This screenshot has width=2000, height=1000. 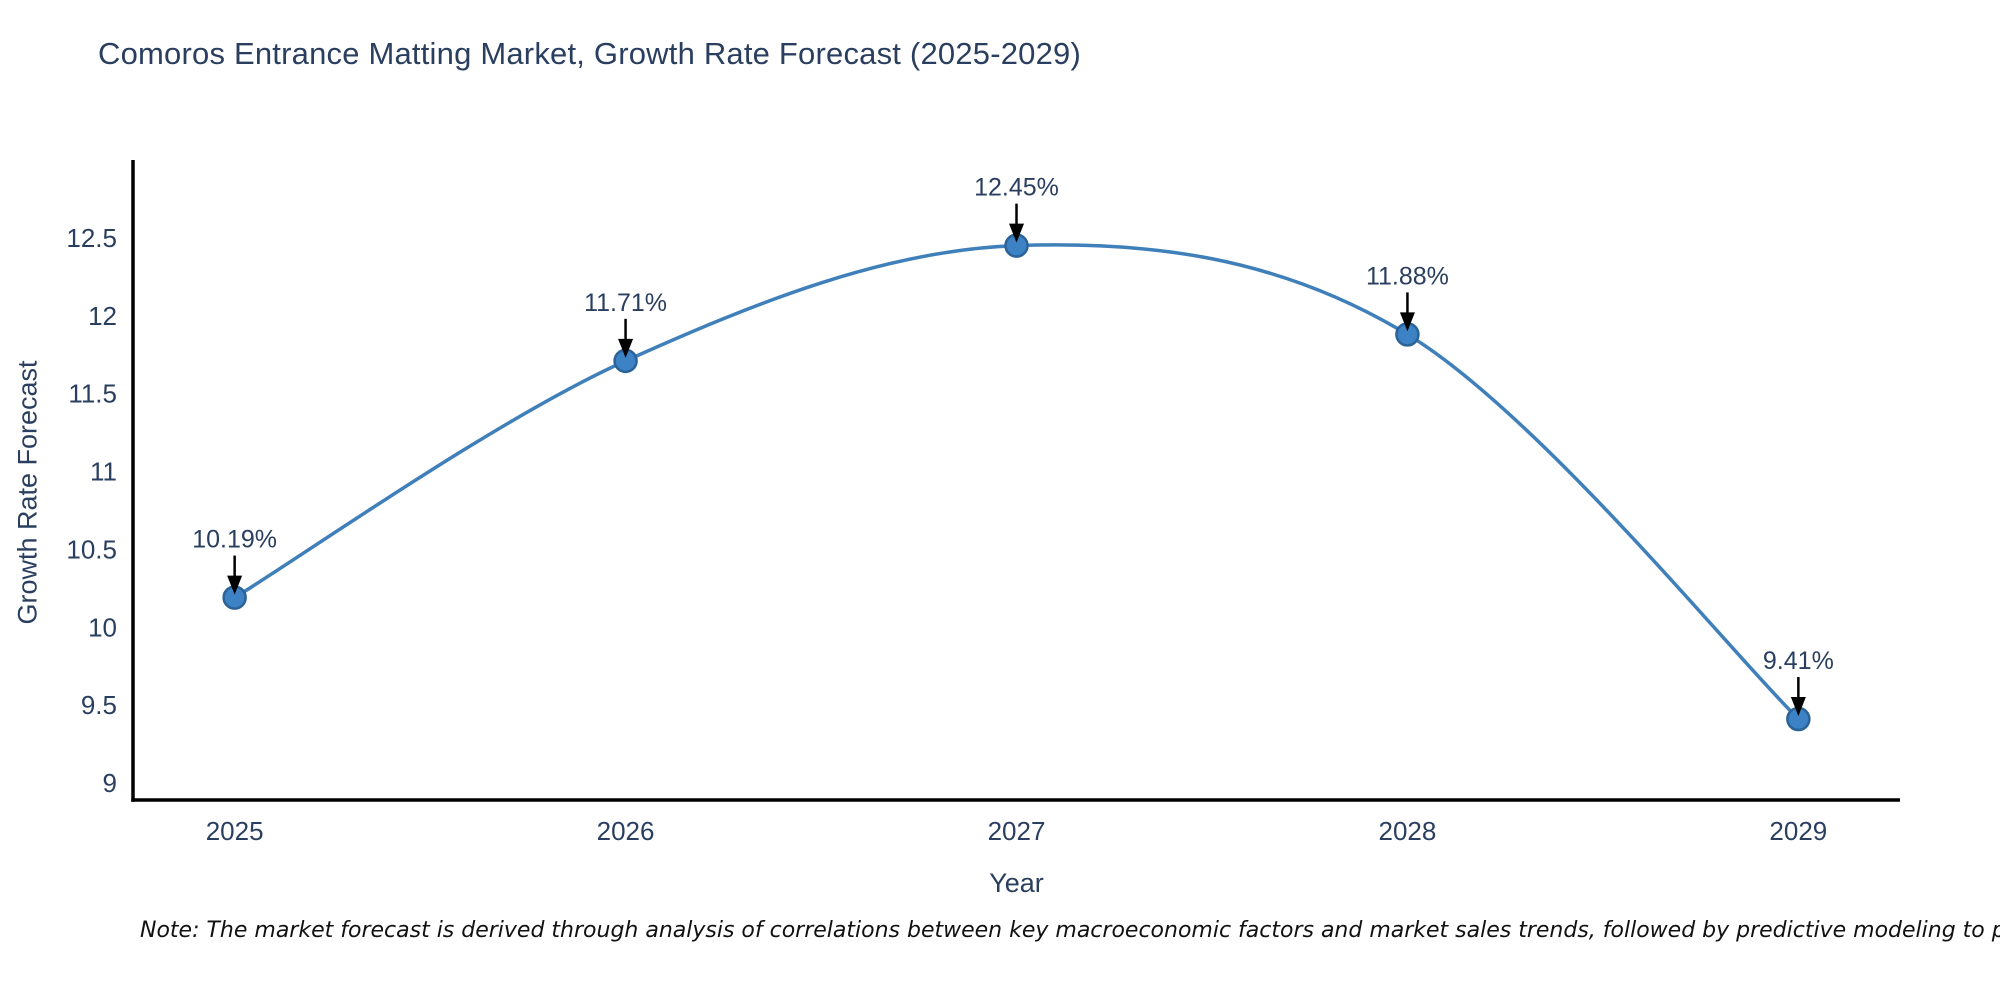 I want to click on x-tick-label: 2026, so click(x=626, y=831).